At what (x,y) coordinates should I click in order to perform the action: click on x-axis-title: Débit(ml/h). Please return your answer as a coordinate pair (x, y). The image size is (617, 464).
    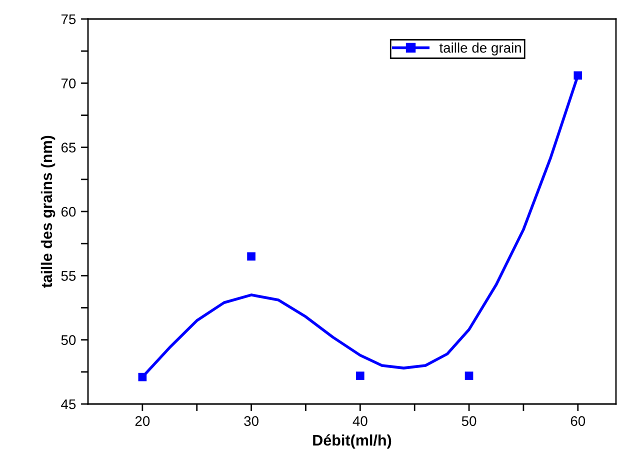
    Looking at the image, I should click on (352, 441).